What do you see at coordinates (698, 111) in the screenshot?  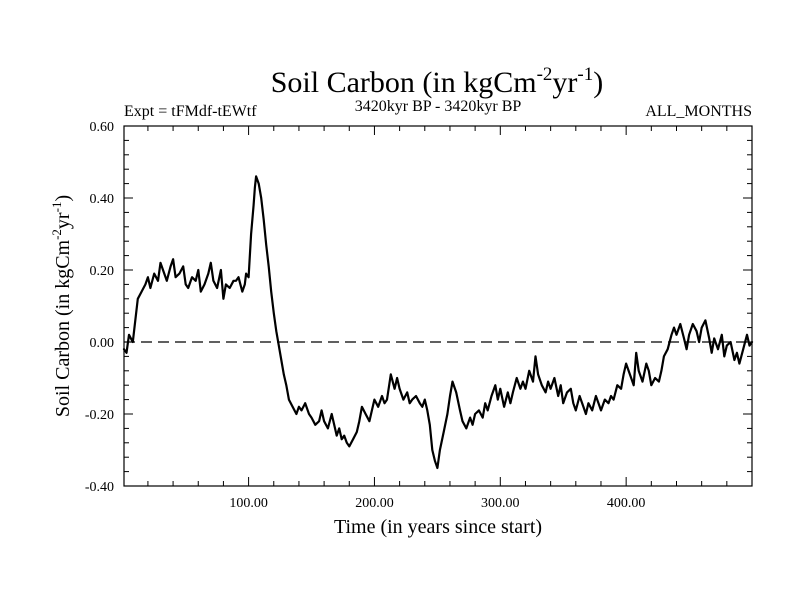 I see `months-label: ALL_MONTHS` at bounding box center [698, 111].